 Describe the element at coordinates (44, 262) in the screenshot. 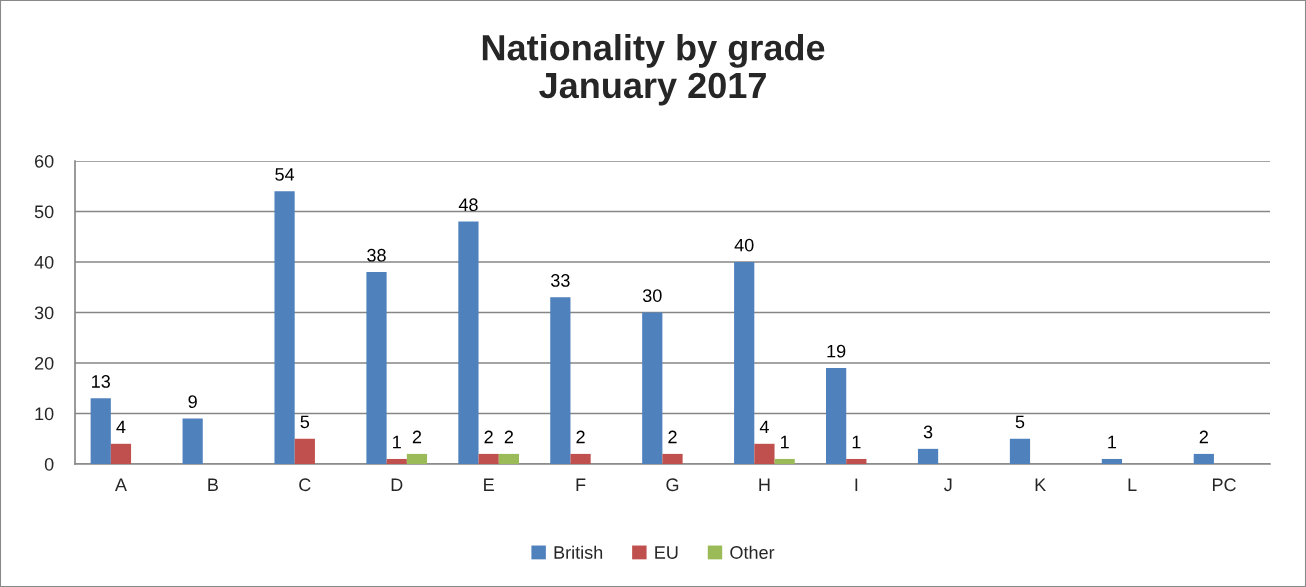

I see `y-tick-label: 40` at that location.